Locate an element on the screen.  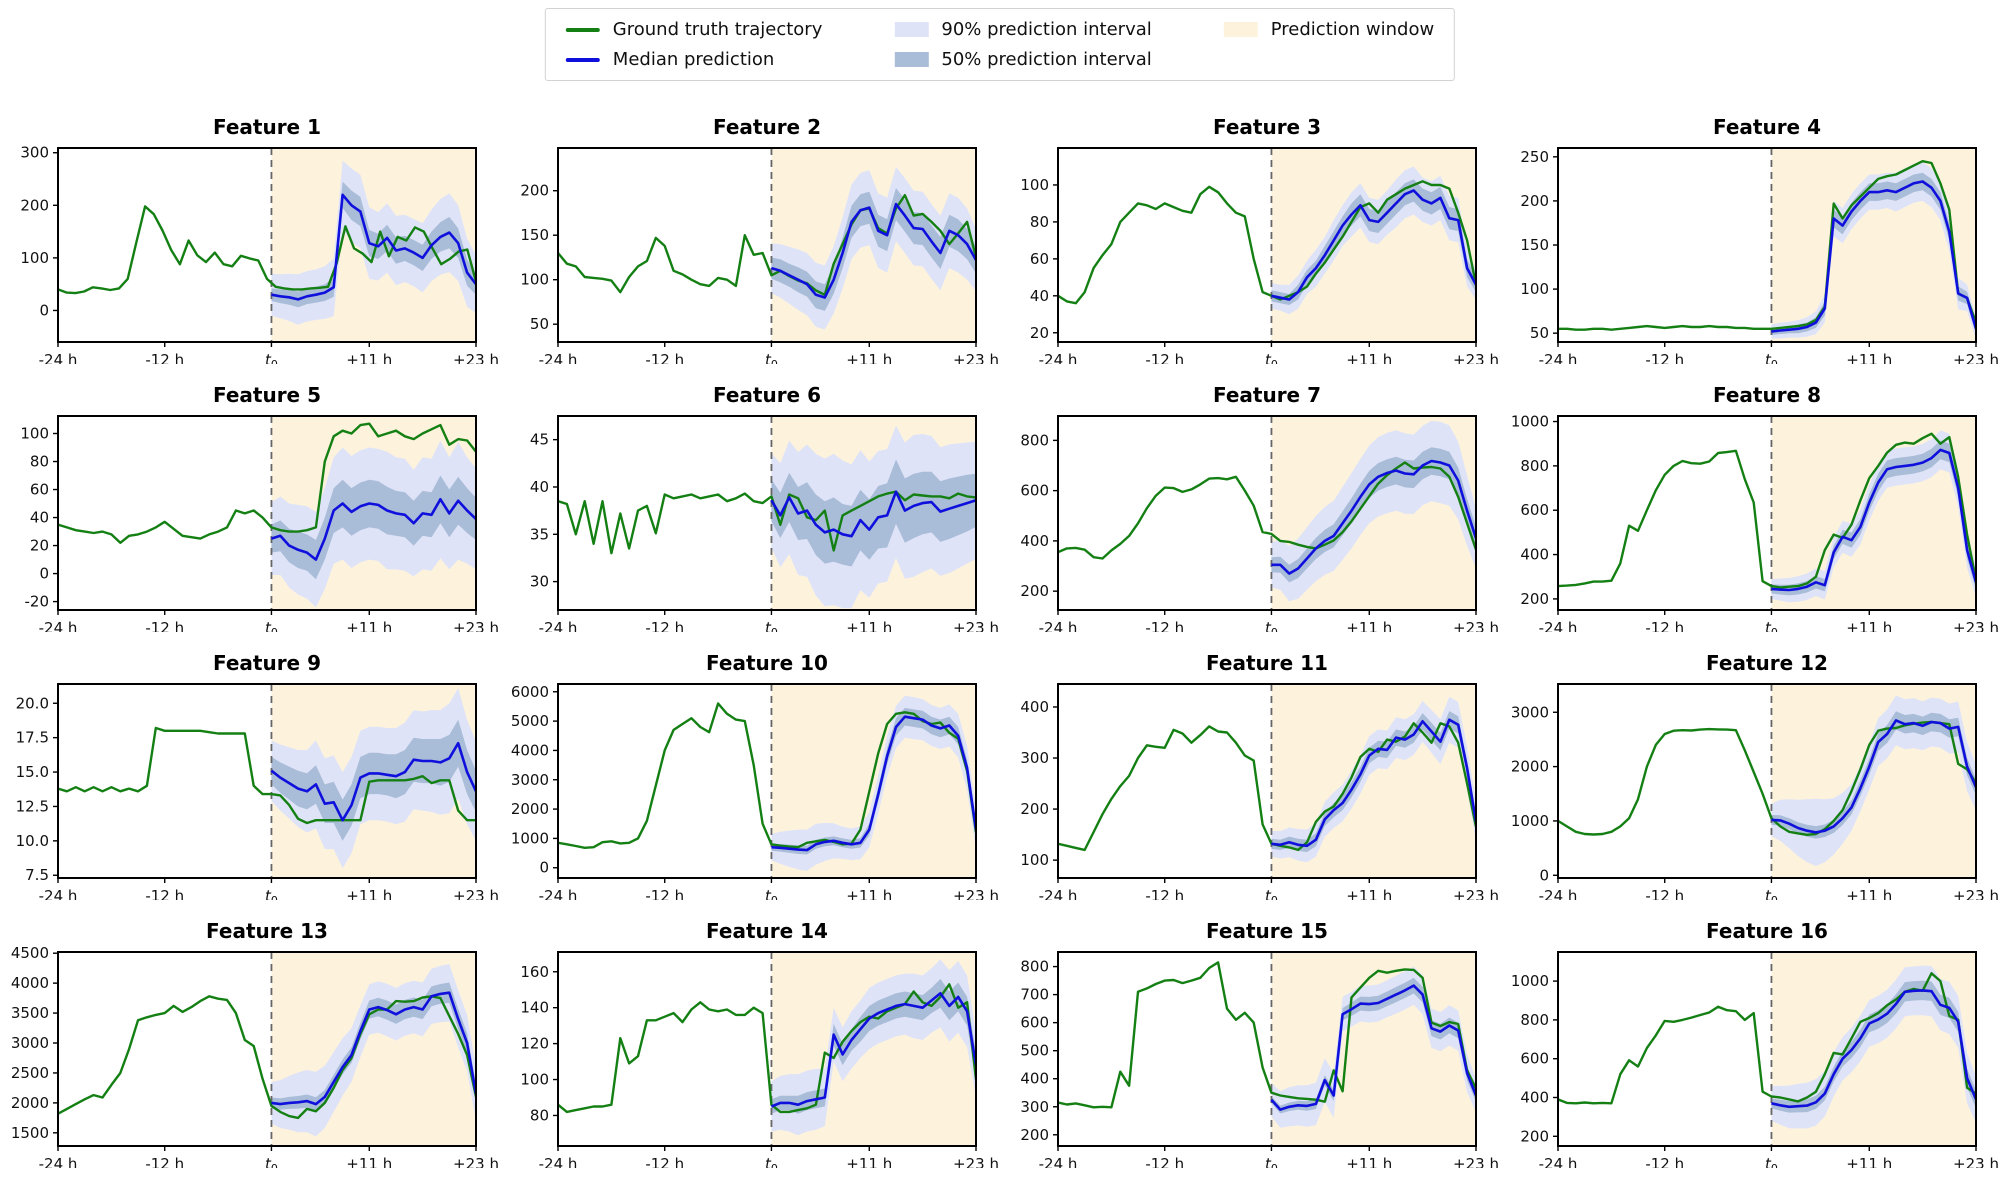
y-tick-label: 80 is located at coordinates (1039, 222).